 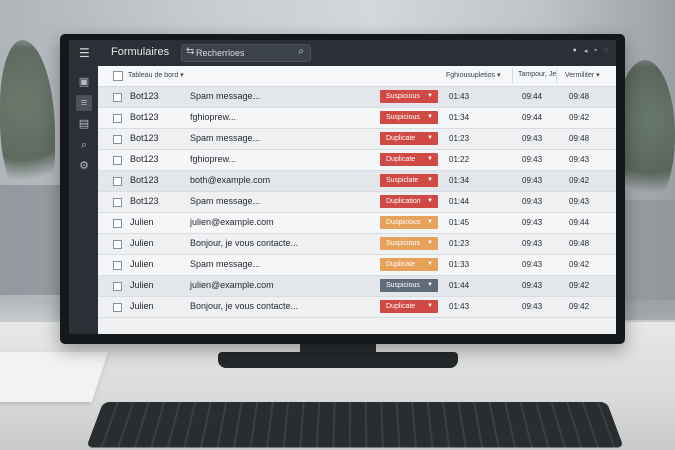 What do you see at coordinates (156, 75) in the screenshot?
I see `header-dashboard: Tableau de bord ▾` at bounding box center [156, 75].